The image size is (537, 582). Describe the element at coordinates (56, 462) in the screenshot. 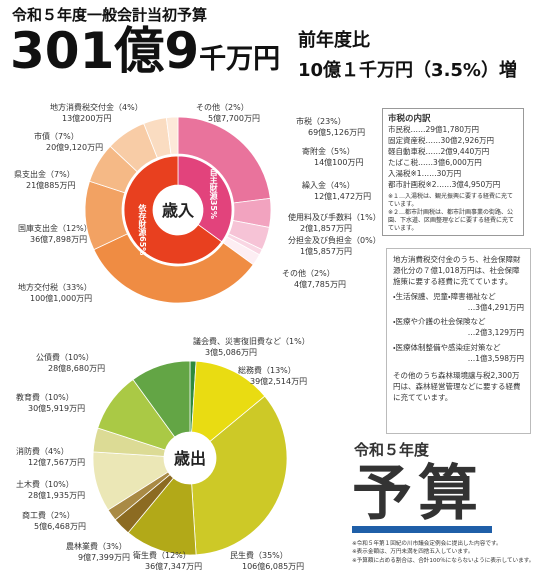

I see `amount: 12億7,567万円` at that location.